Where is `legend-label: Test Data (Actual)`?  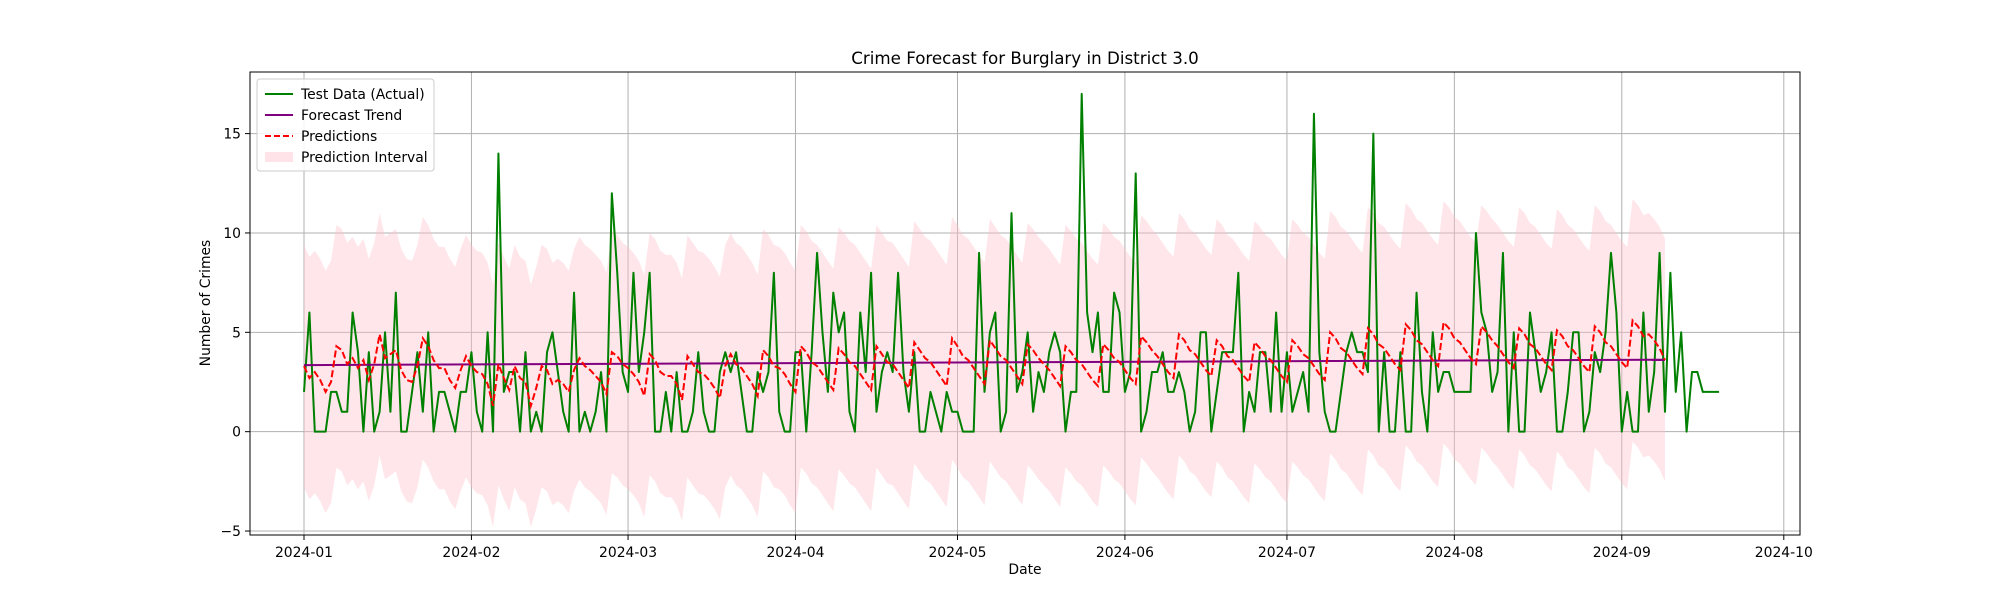 legend-label: Test Data (Actual) is located at coordinates (362, 95).